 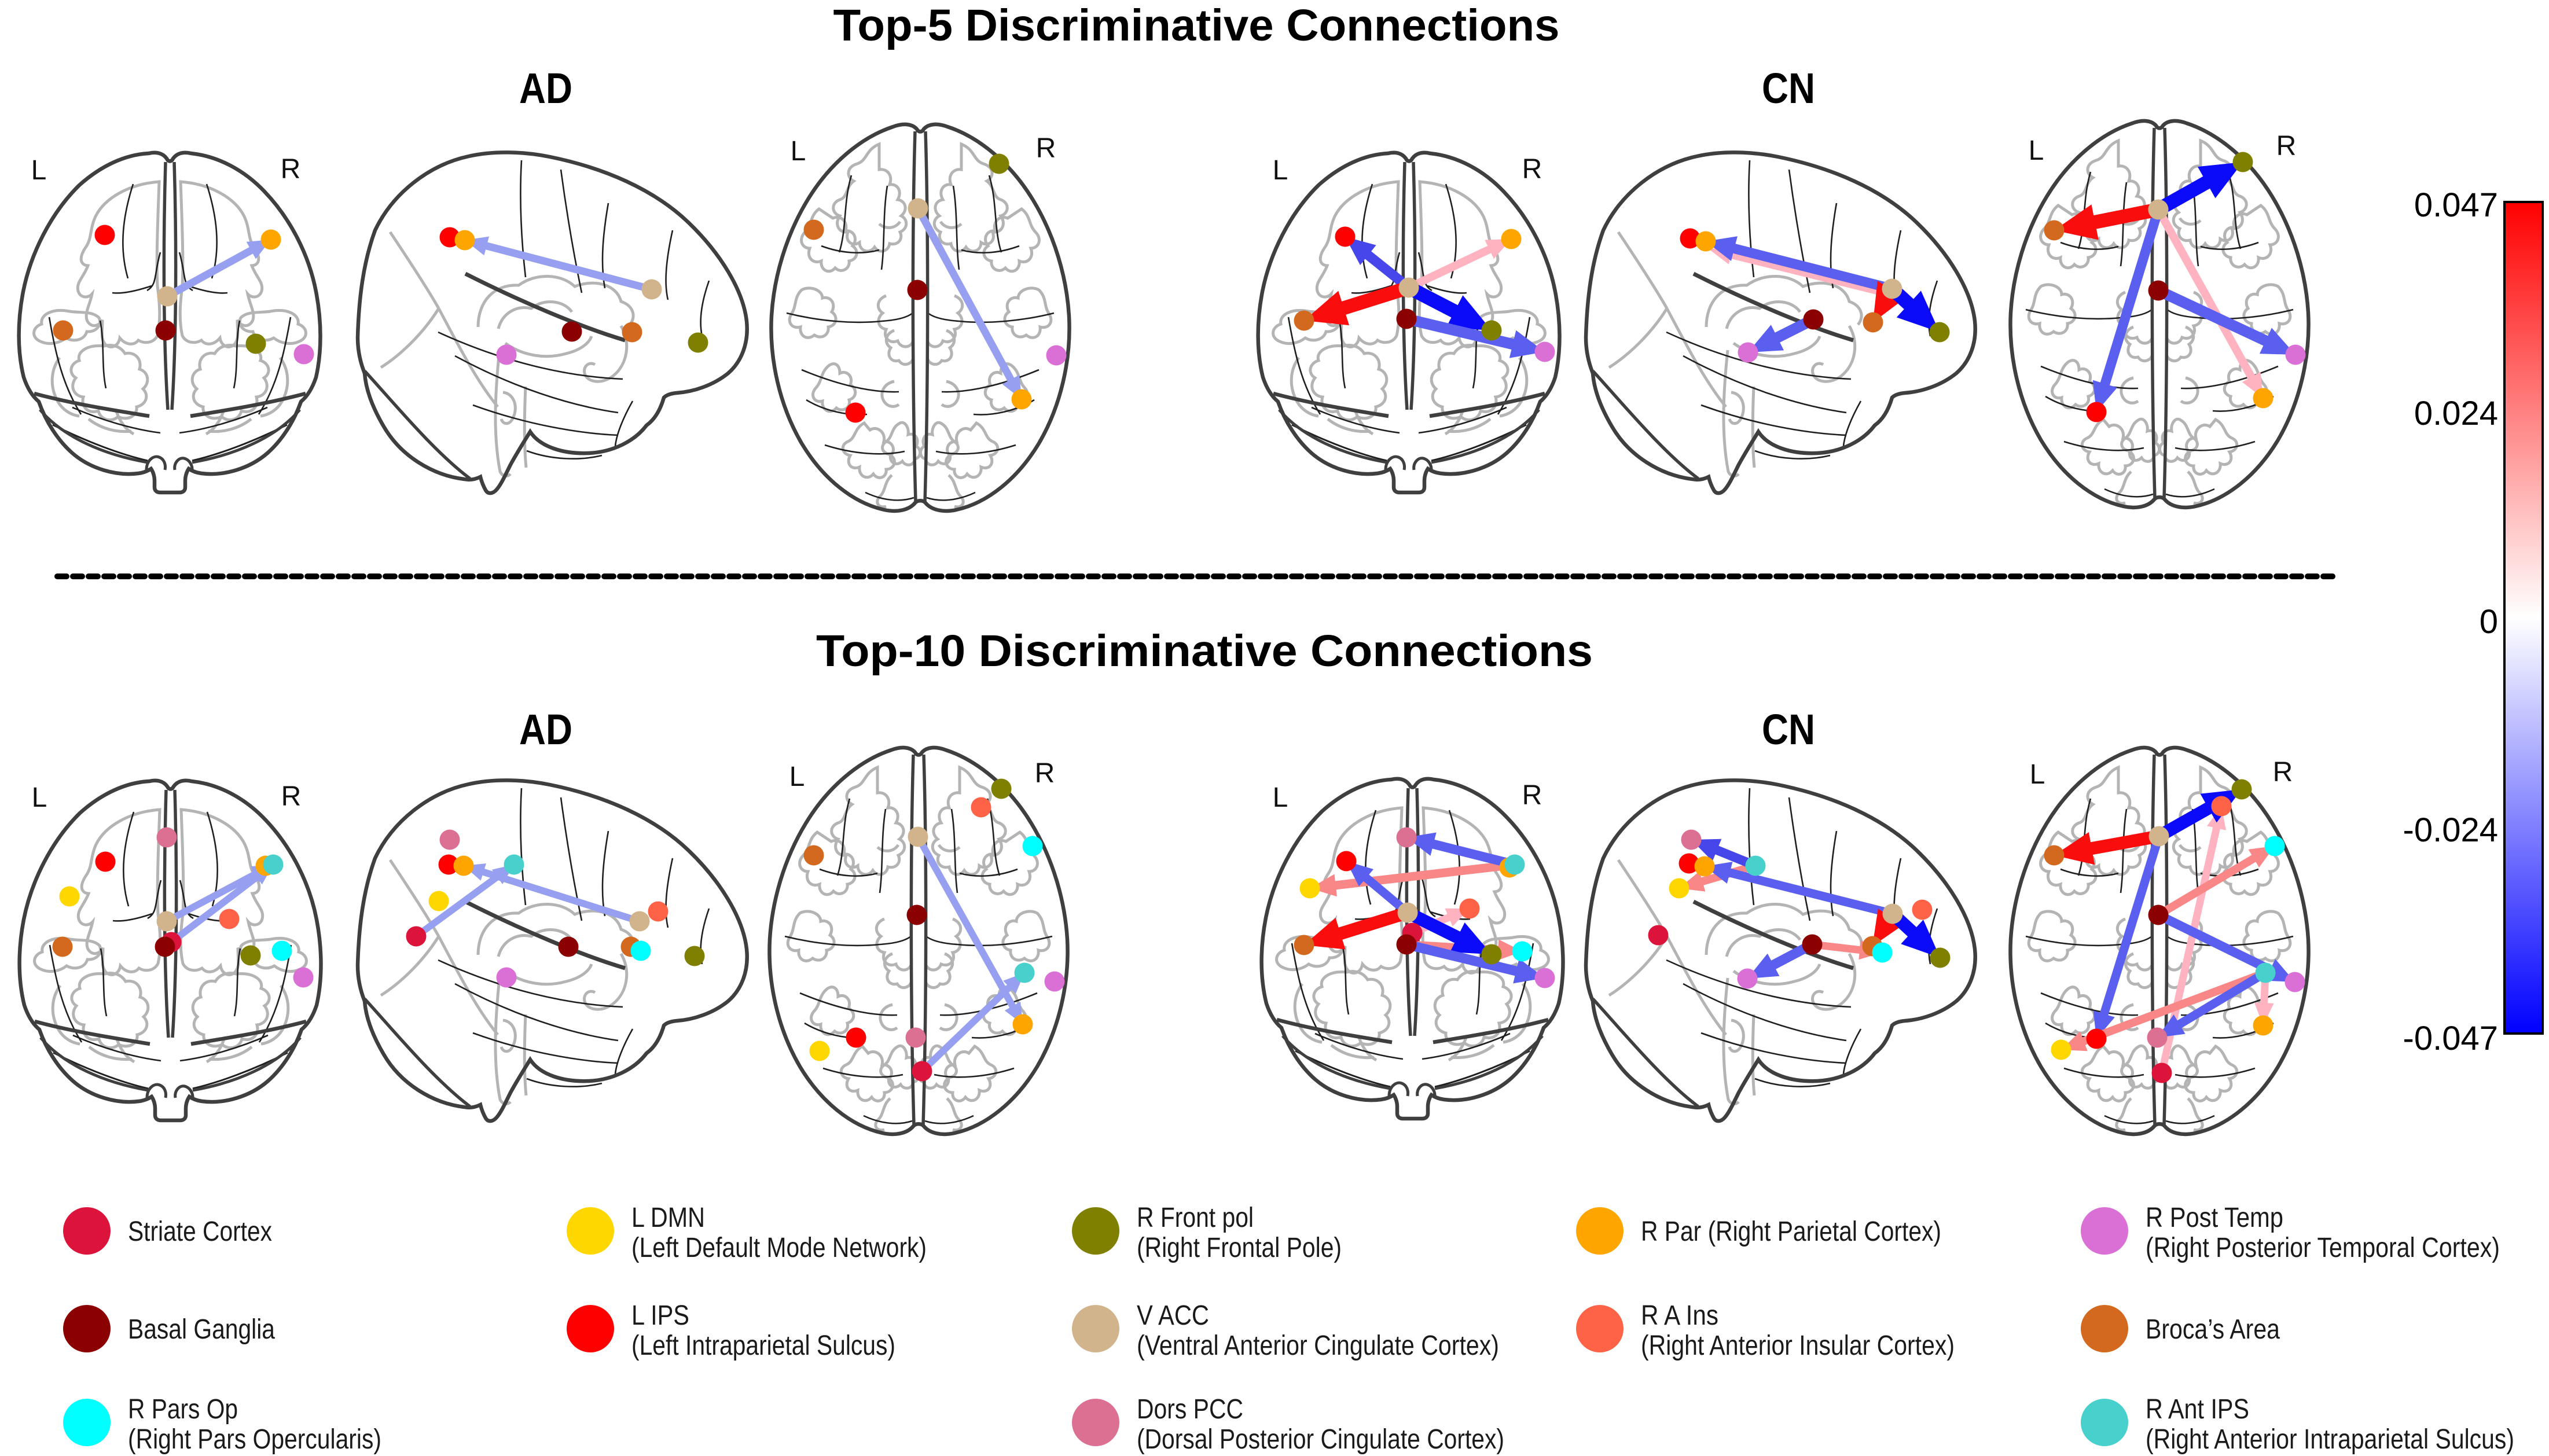 What do you see at coordinates (2214, 1218) in the screenshot?
I see `svg-text: R Post Temp` at bounding box center [2214, 1218].